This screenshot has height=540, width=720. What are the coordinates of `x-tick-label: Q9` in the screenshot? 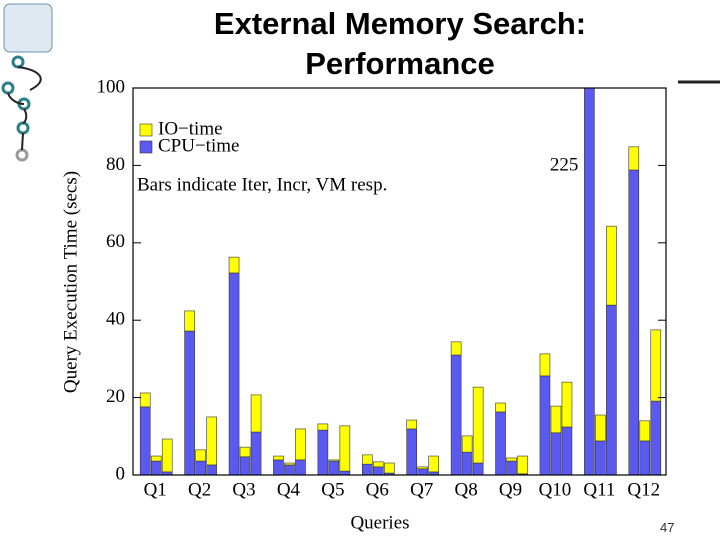 It's located at (510, 489).